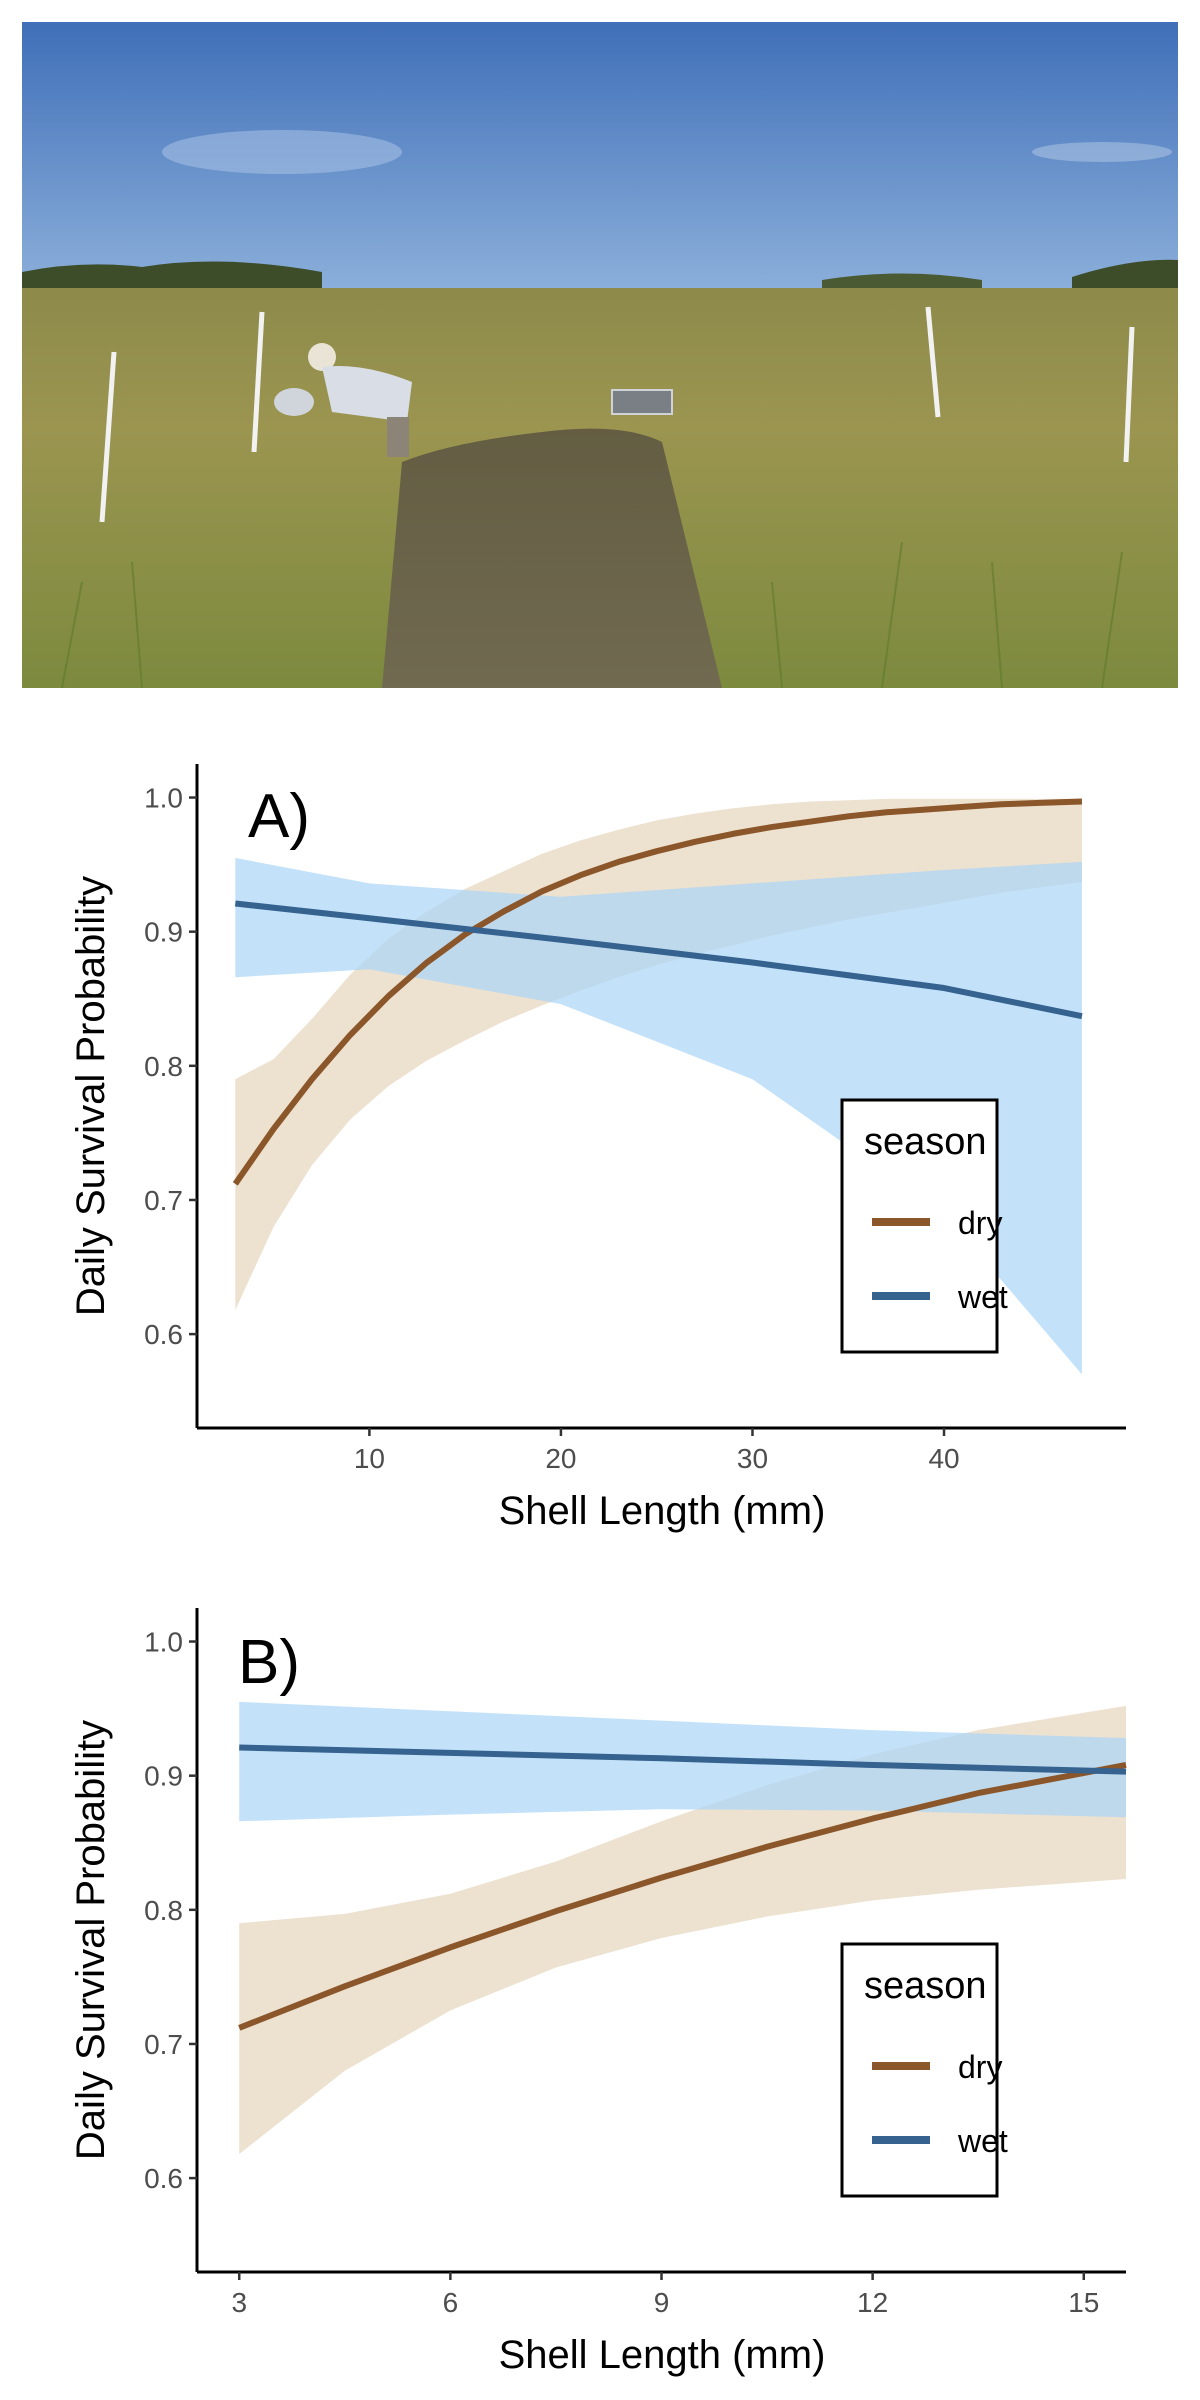 This screenshot has height=2400, width=1200. Describe the element at coordinates (239, 2302) in the screenshot. I see `x-tick-label: 3` at that location.